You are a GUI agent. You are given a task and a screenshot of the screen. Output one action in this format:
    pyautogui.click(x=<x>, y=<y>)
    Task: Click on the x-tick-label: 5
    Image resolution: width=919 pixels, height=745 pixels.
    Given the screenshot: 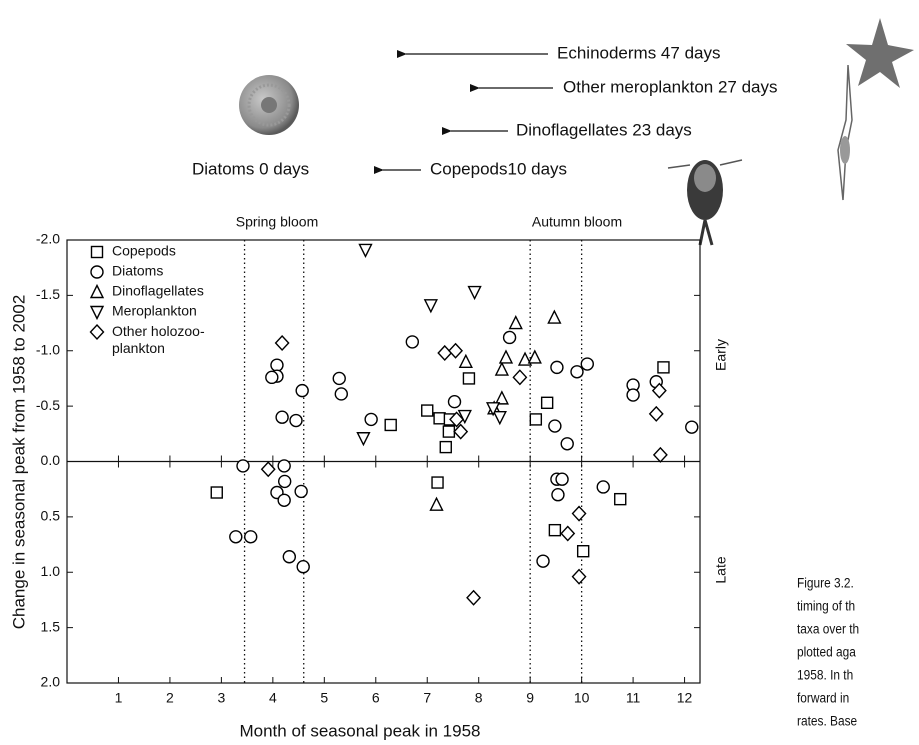 What is the action you would take?
    pyautogui.click(x=324, y=698)
    